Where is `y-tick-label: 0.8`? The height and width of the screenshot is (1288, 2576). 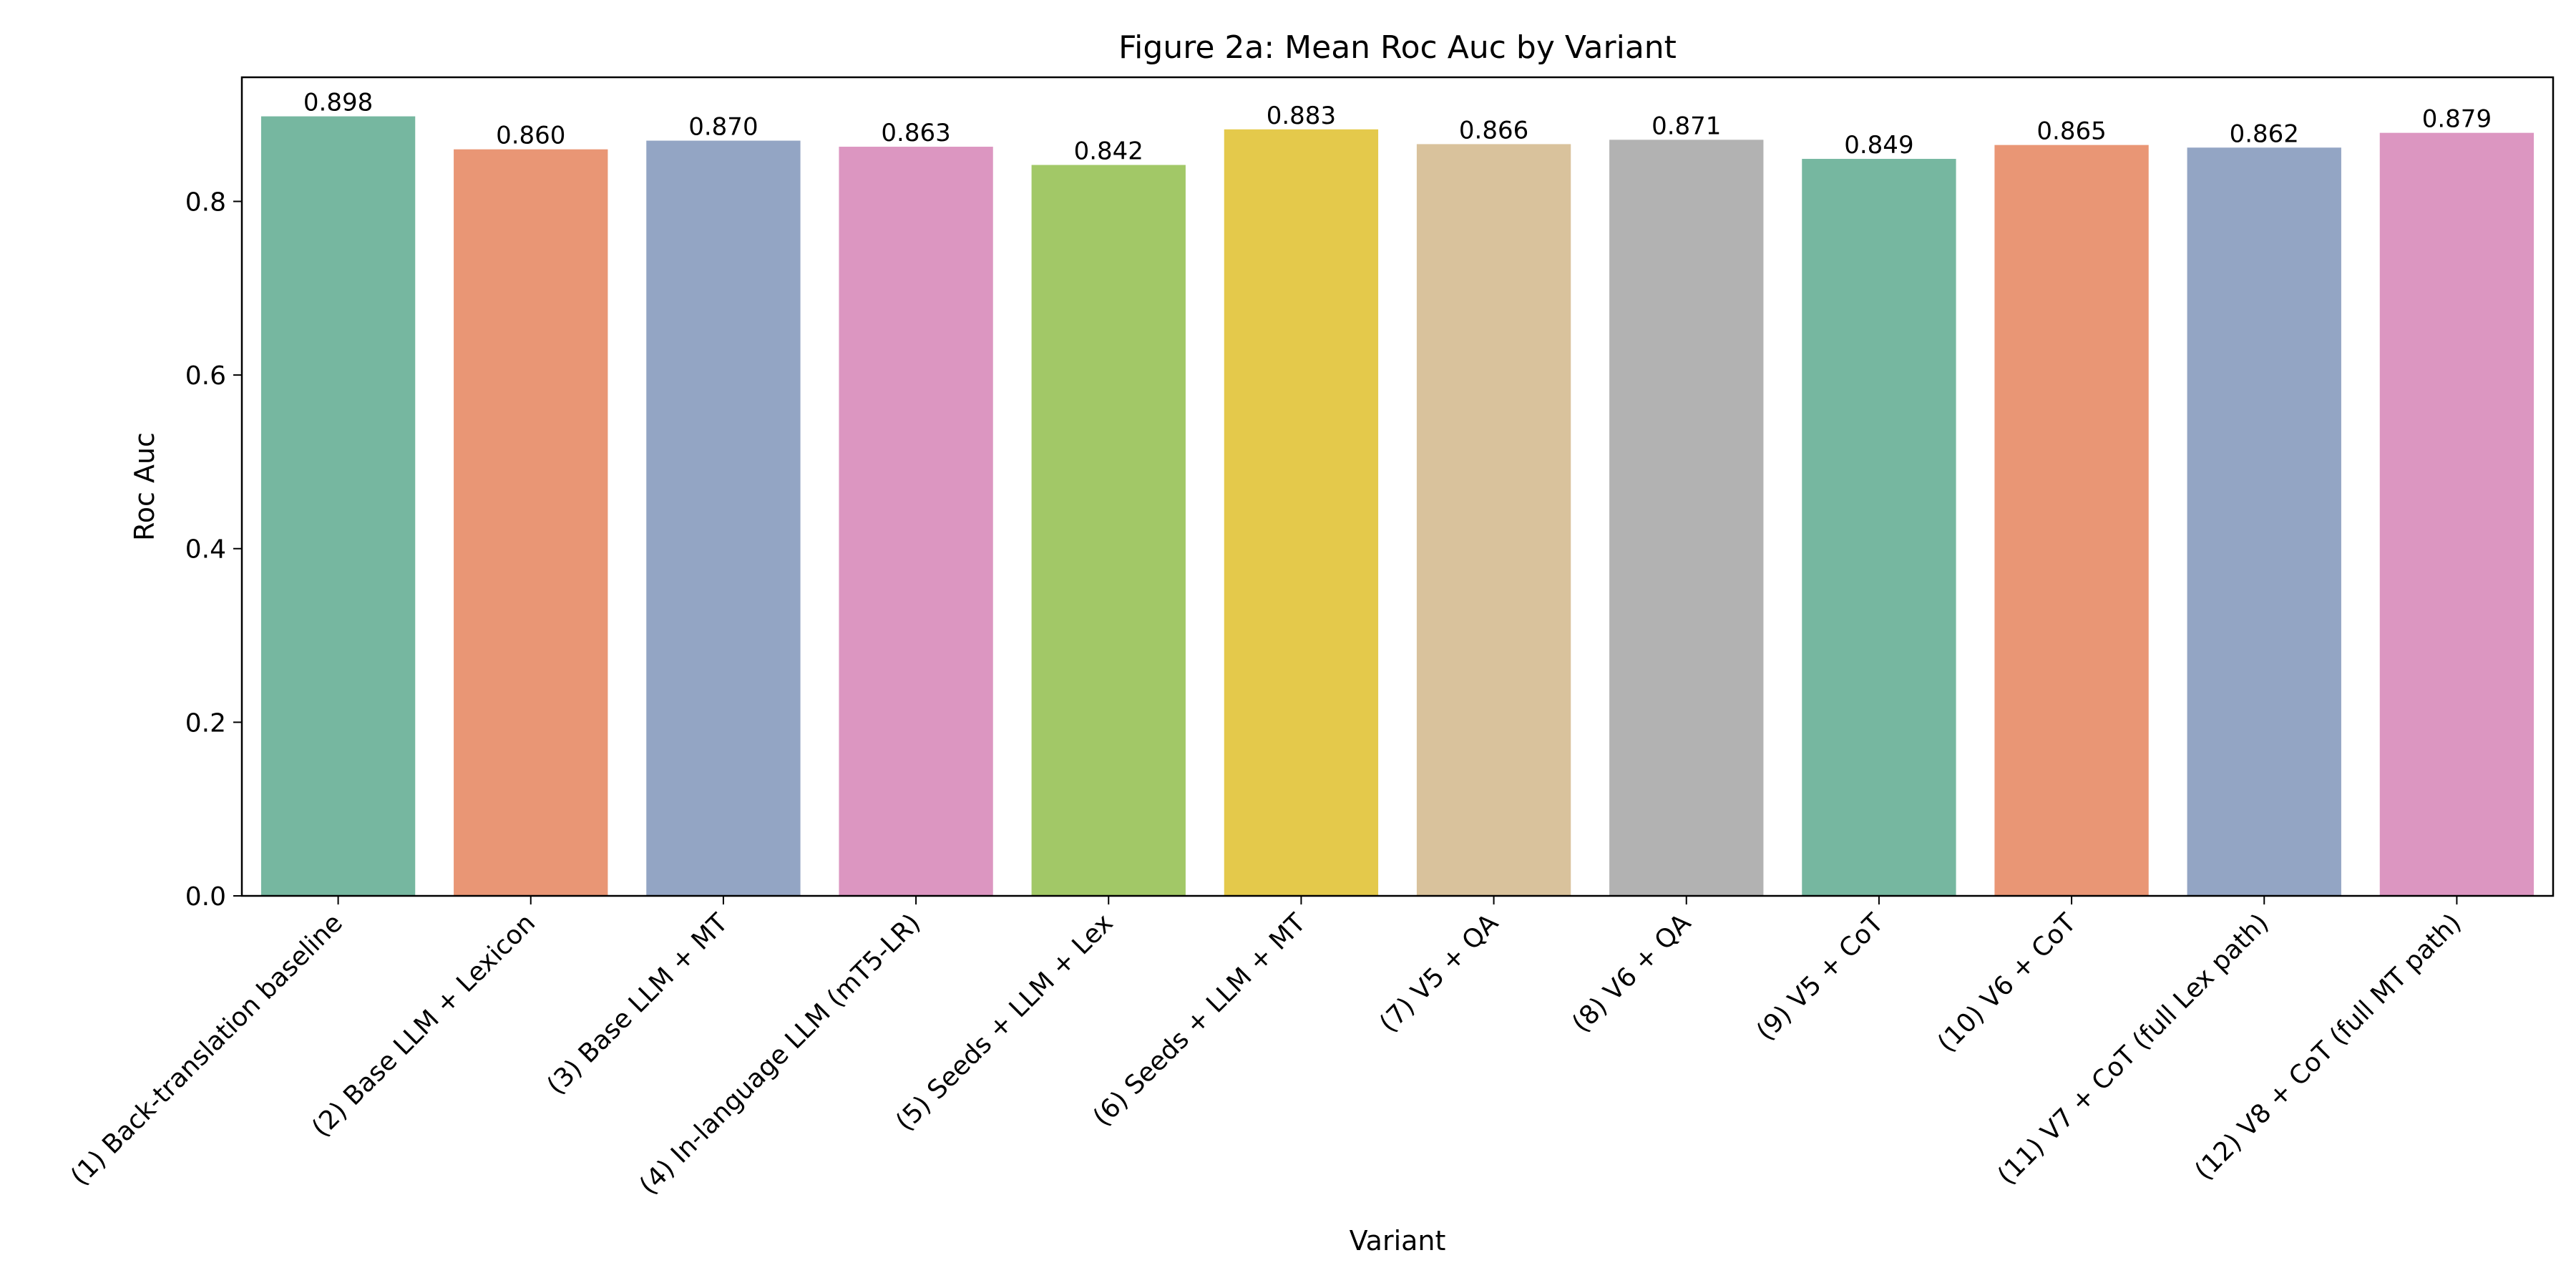 y-tick-label: 0.8 is located at coordinates (205, 202).